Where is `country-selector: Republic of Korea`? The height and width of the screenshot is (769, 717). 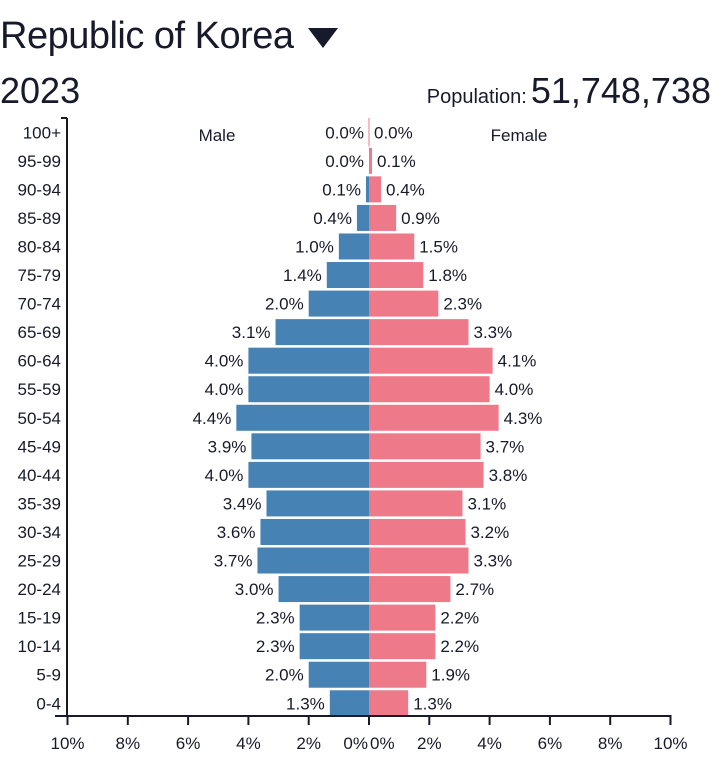
country-selector: Republic of Korea is located at coordinates (169, 36).